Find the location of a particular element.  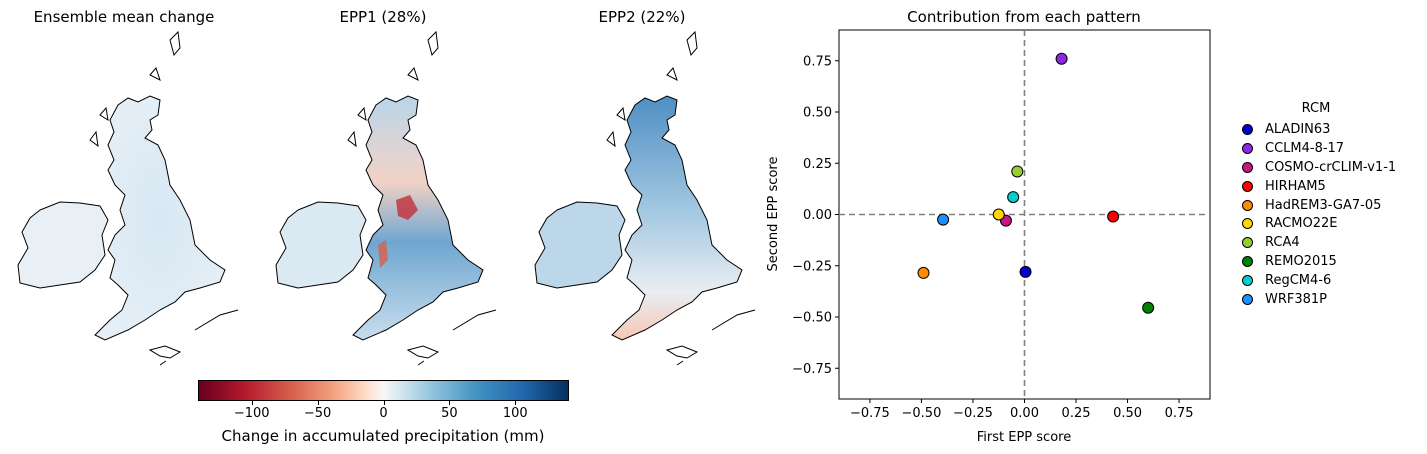

y-axis-ticks: −0.75 −0.50 −0.25 0.00 0.25 0.50 0.75 is located at coordinates (815, 215).